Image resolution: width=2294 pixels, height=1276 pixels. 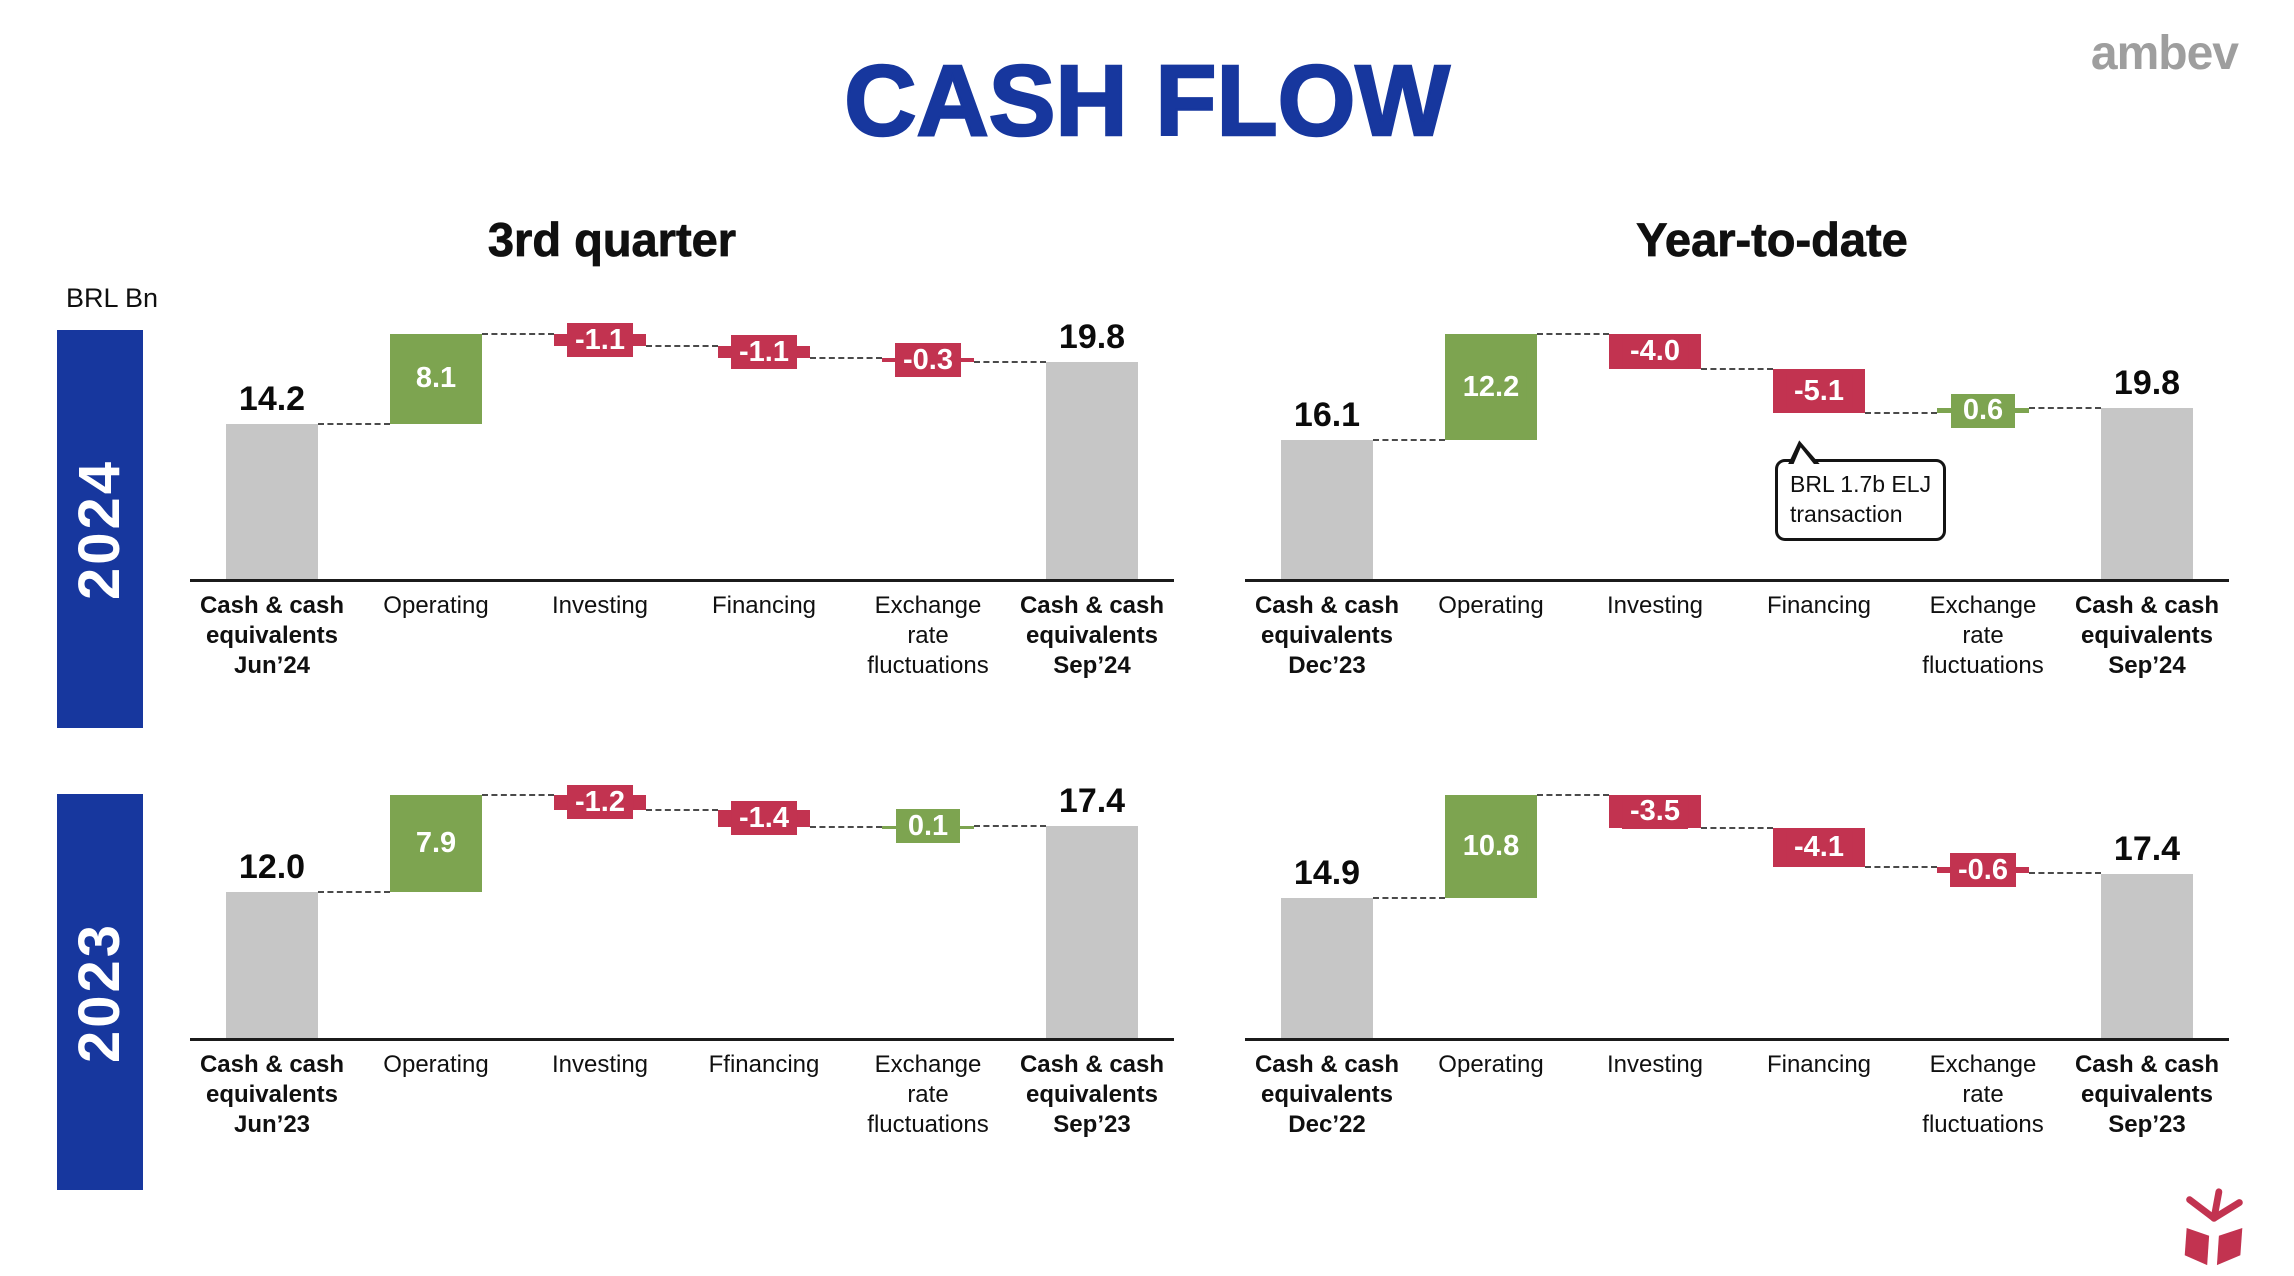 I want to click on plot-area: 14.2 8.1 -1.1 -1.1 -0.3 19.8, so click(x=682, y=449).